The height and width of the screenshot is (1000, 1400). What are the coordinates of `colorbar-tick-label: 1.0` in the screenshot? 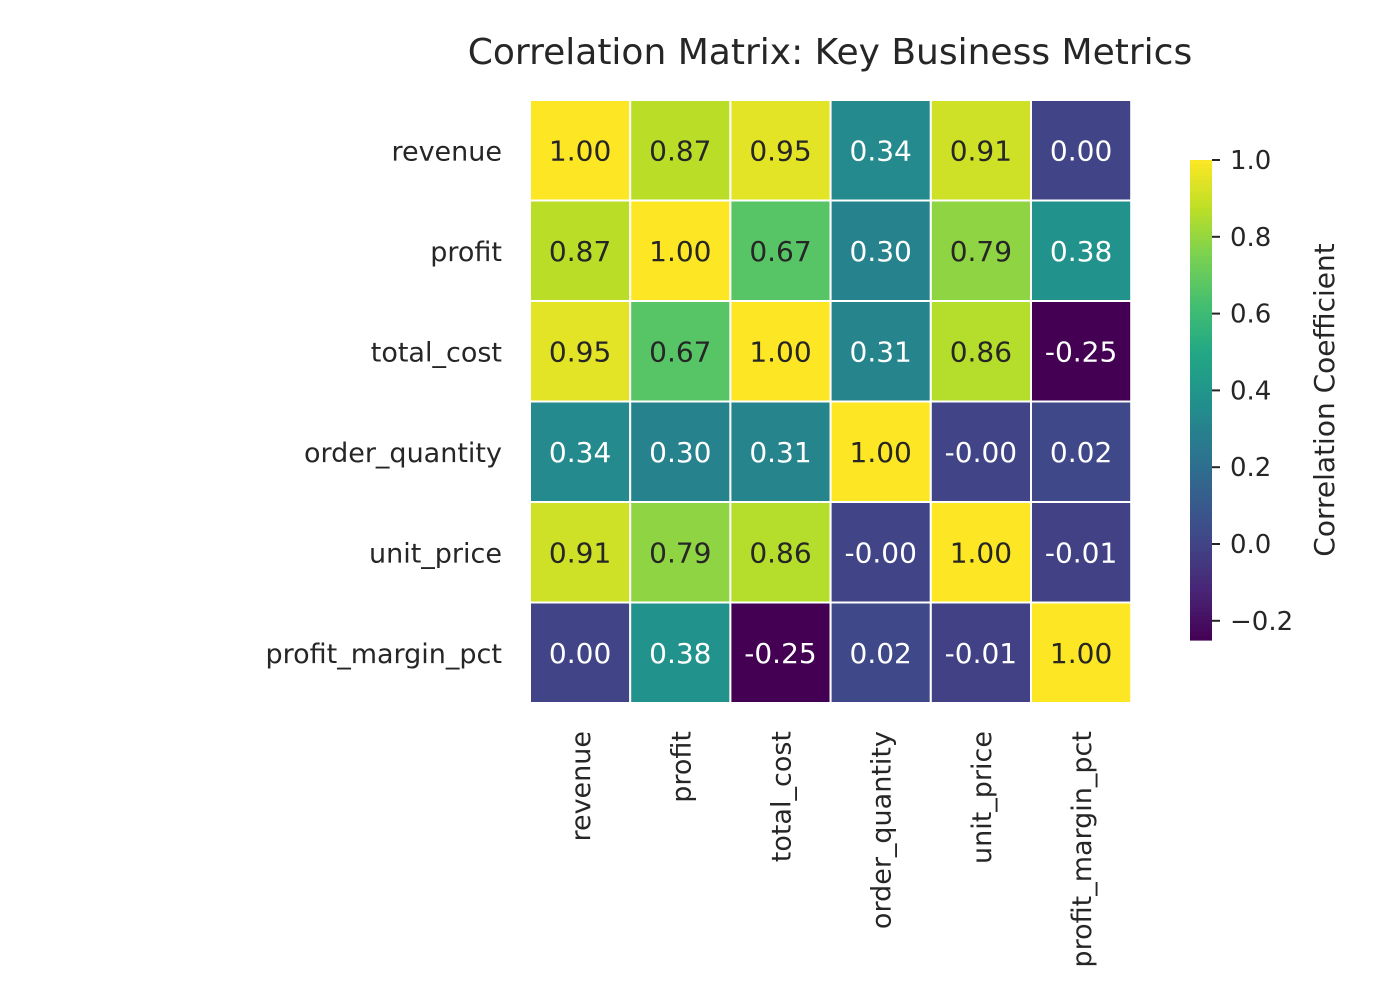 It's located at (1250, 161).